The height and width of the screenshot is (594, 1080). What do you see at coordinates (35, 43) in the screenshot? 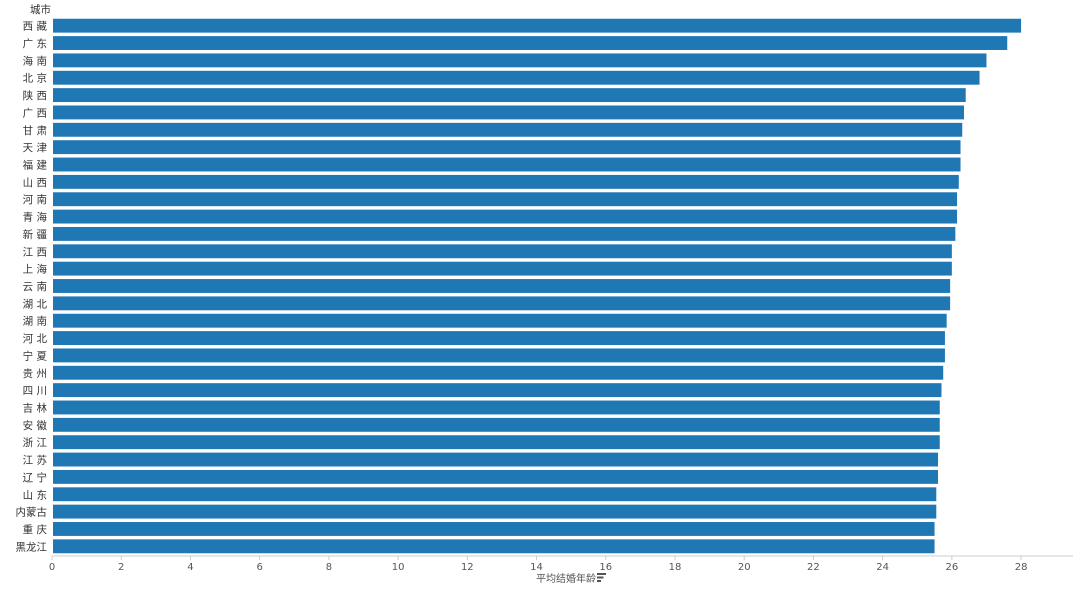
I see `category-label: 广 东` at bounding box center [35, 43].